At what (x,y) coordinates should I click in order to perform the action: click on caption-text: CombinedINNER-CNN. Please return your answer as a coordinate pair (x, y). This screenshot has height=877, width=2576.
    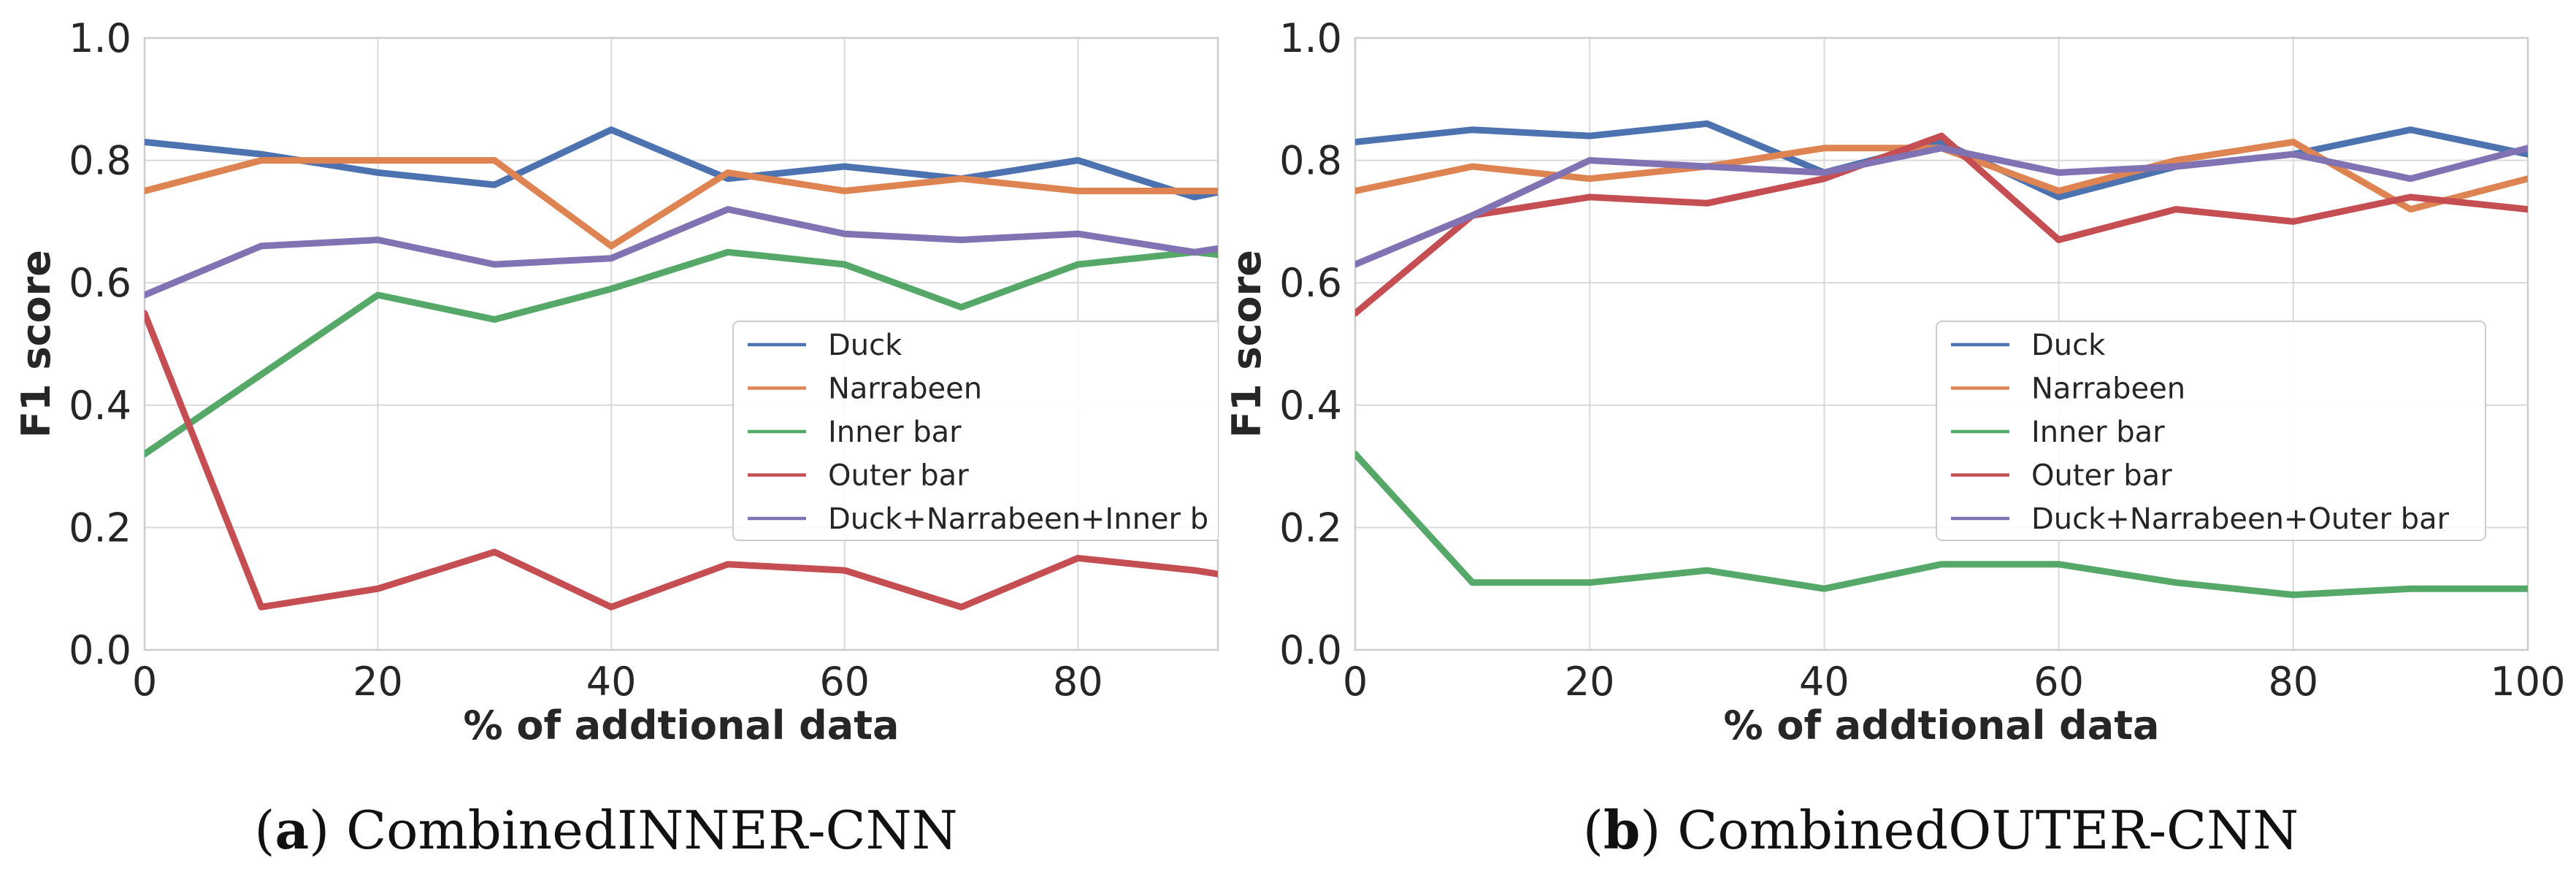
    Looking at the image, I should click on (652, 831).